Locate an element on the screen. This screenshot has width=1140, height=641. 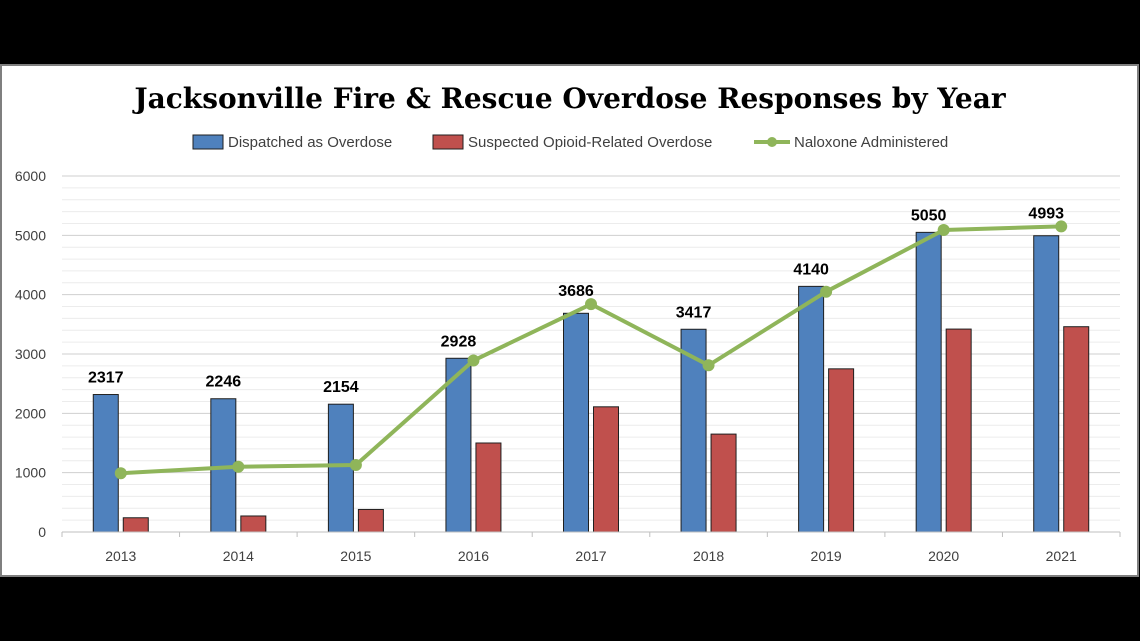
x-tick-label: 2015 is located at coordinates (355, 556).